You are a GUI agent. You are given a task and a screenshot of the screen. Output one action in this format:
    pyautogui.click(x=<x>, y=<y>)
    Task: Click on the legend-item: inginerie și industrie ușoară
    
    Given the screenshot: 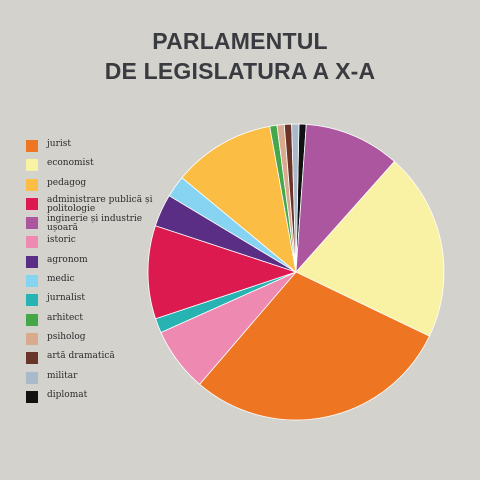 What is the action you would take?
    pyautogui.click(x=91, y=223)
    